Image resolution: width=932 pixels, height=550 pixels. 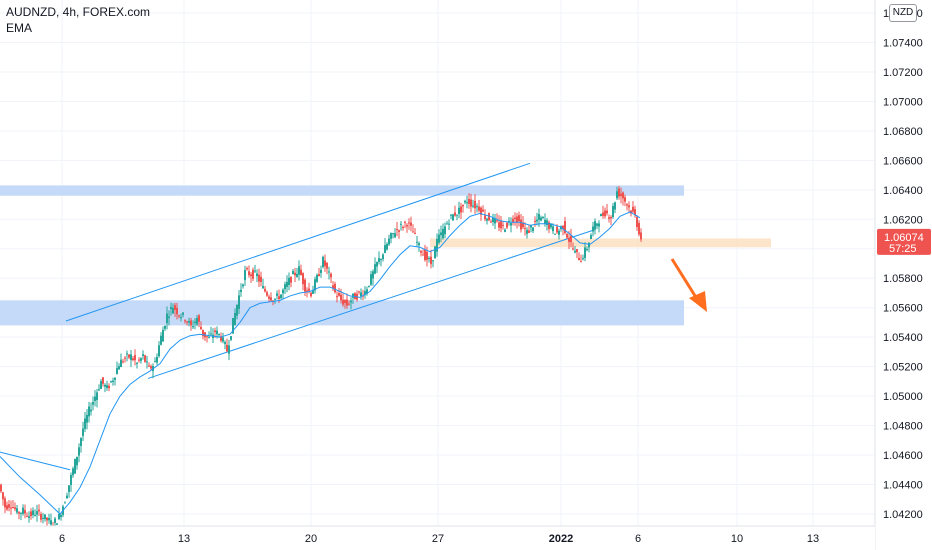 What do you see at coordinates (78, 12) in the screenshot?
I see `symbol-title: AUDNZD, 4h, FOREX.com` at bounding box center [78, 12].